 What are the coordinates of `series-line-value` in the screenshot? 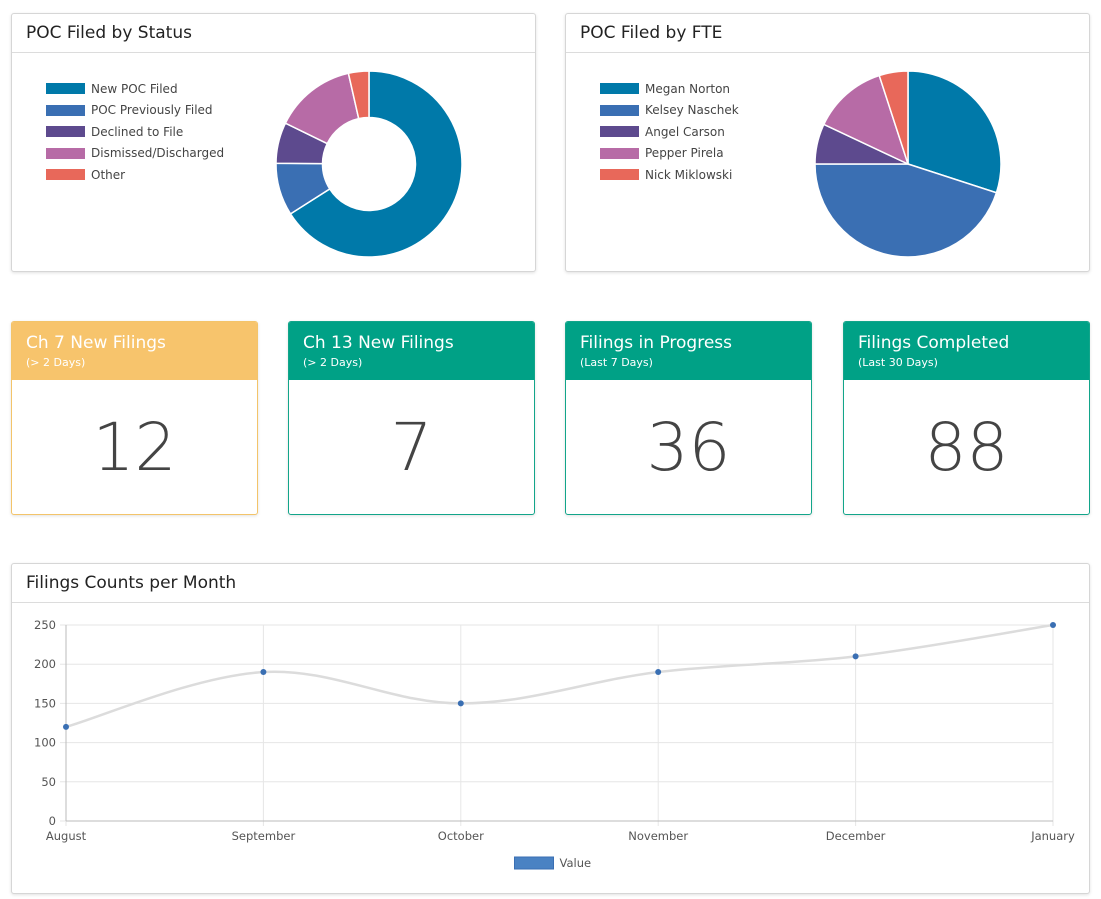 It's located at (559, 676).